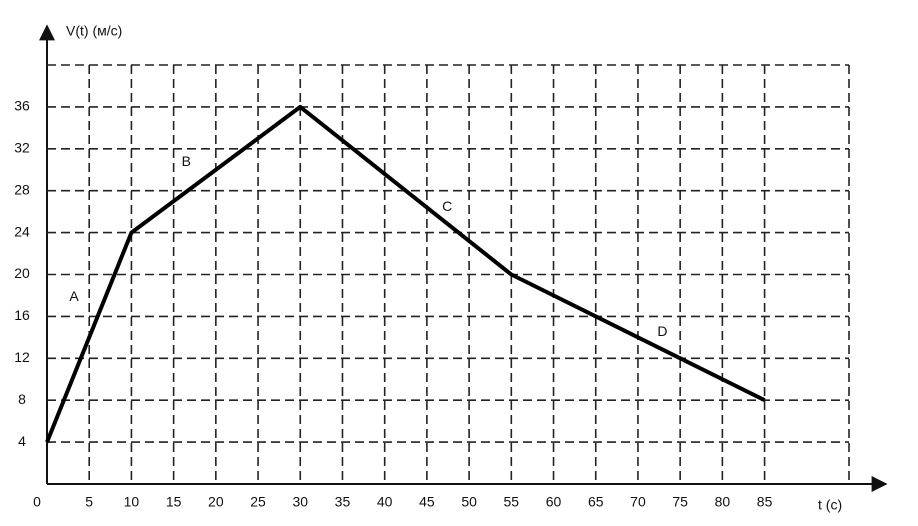  I want to click on x-tick-label: 50, so click(469, 502).